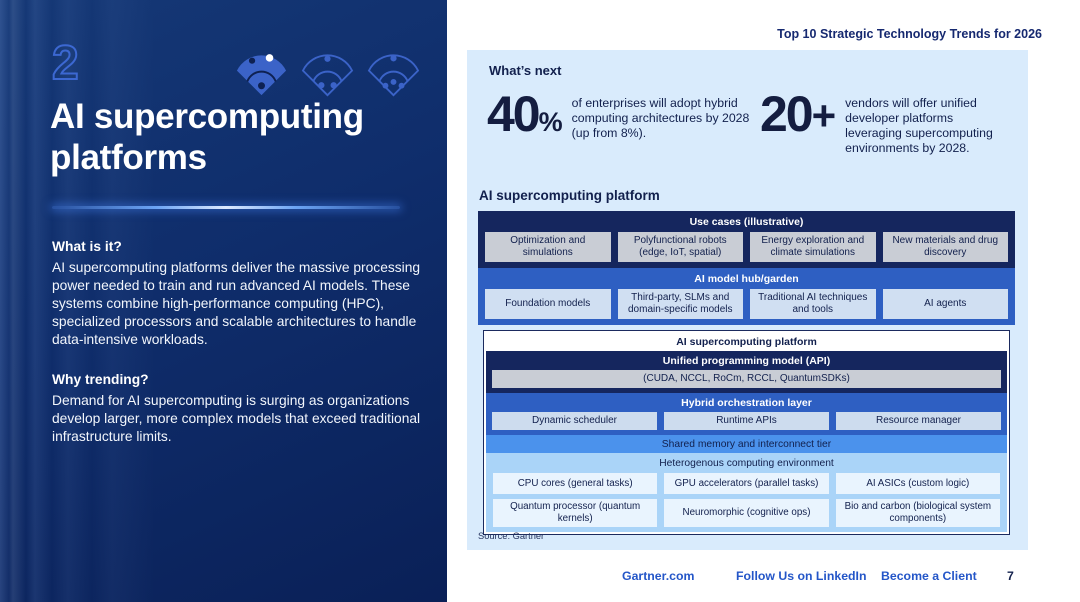 This screenshot has width=1080, height=602. Describe the element at coordinates (929, 576) in the screenshot. I see `footer-link-become-client: Become a Client` at that location.